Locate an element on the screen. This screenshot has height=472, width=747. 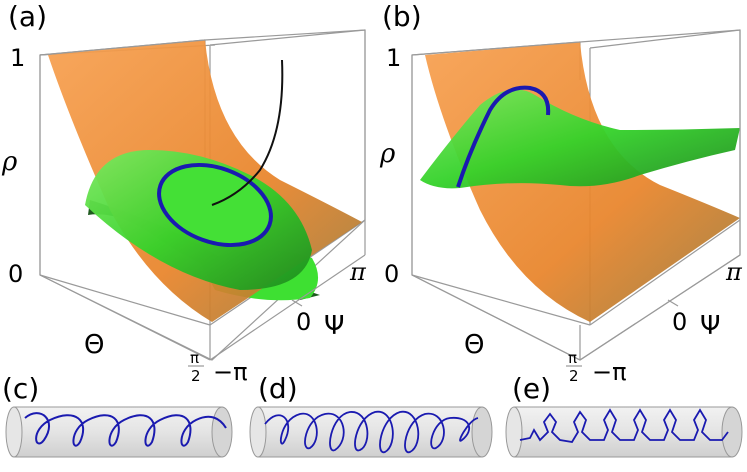
panel-c: (c) is located at coordinates (117, 415).